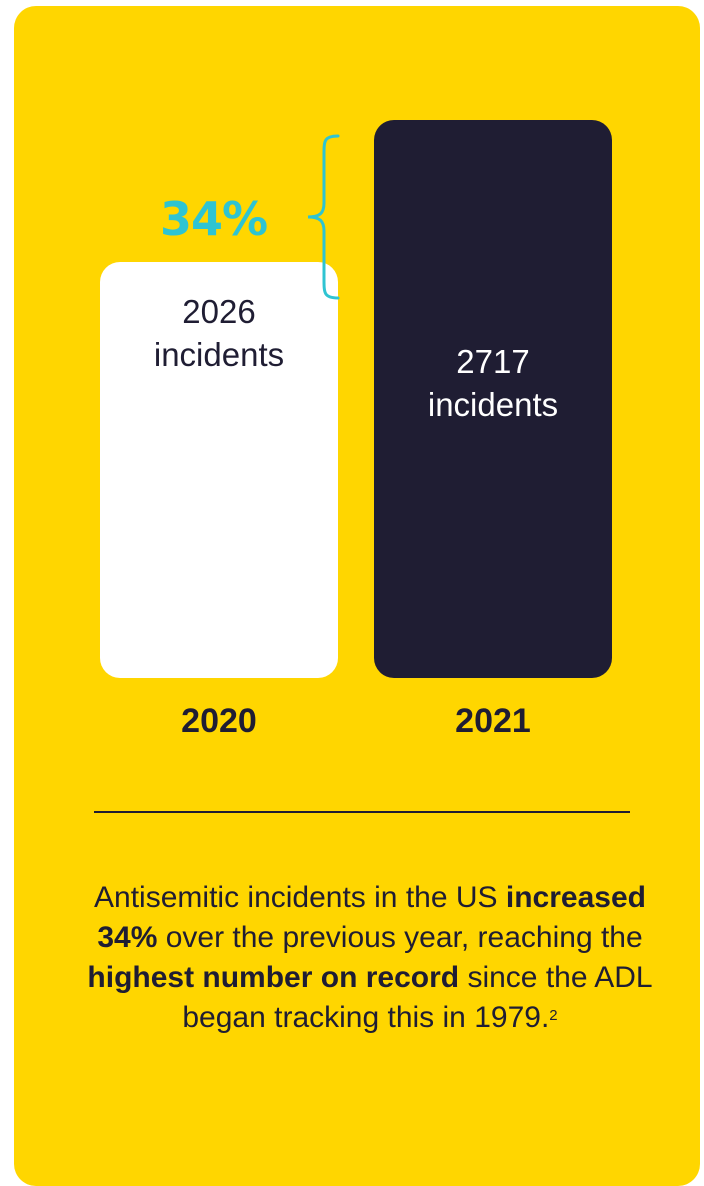 The width and height of the screenshot is (704, 1186). I want to click on caption-part-2: over the previous year, reaching the, so click(400, 937).